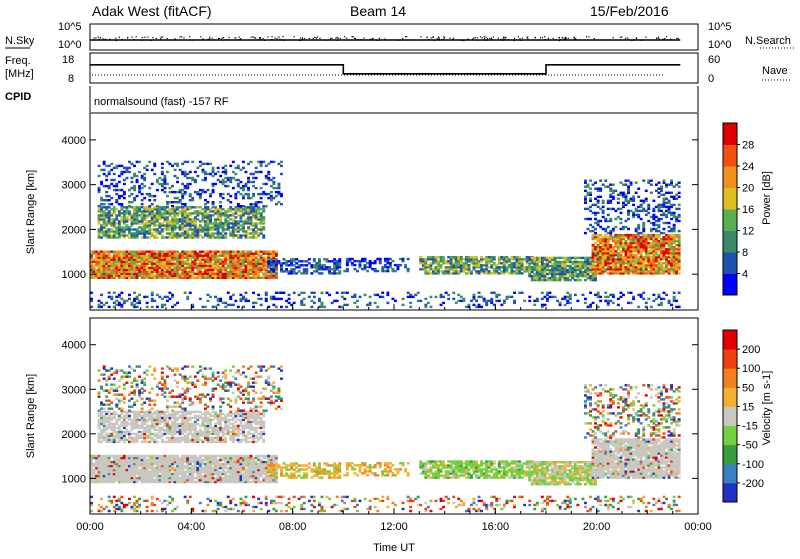 The width and height of the screenshot is (800, 559). What do you see at coordinates (70, 27) in the screenshot?
I see `noise-left-tick-high: 10^5` at bounding box center [70, 27].